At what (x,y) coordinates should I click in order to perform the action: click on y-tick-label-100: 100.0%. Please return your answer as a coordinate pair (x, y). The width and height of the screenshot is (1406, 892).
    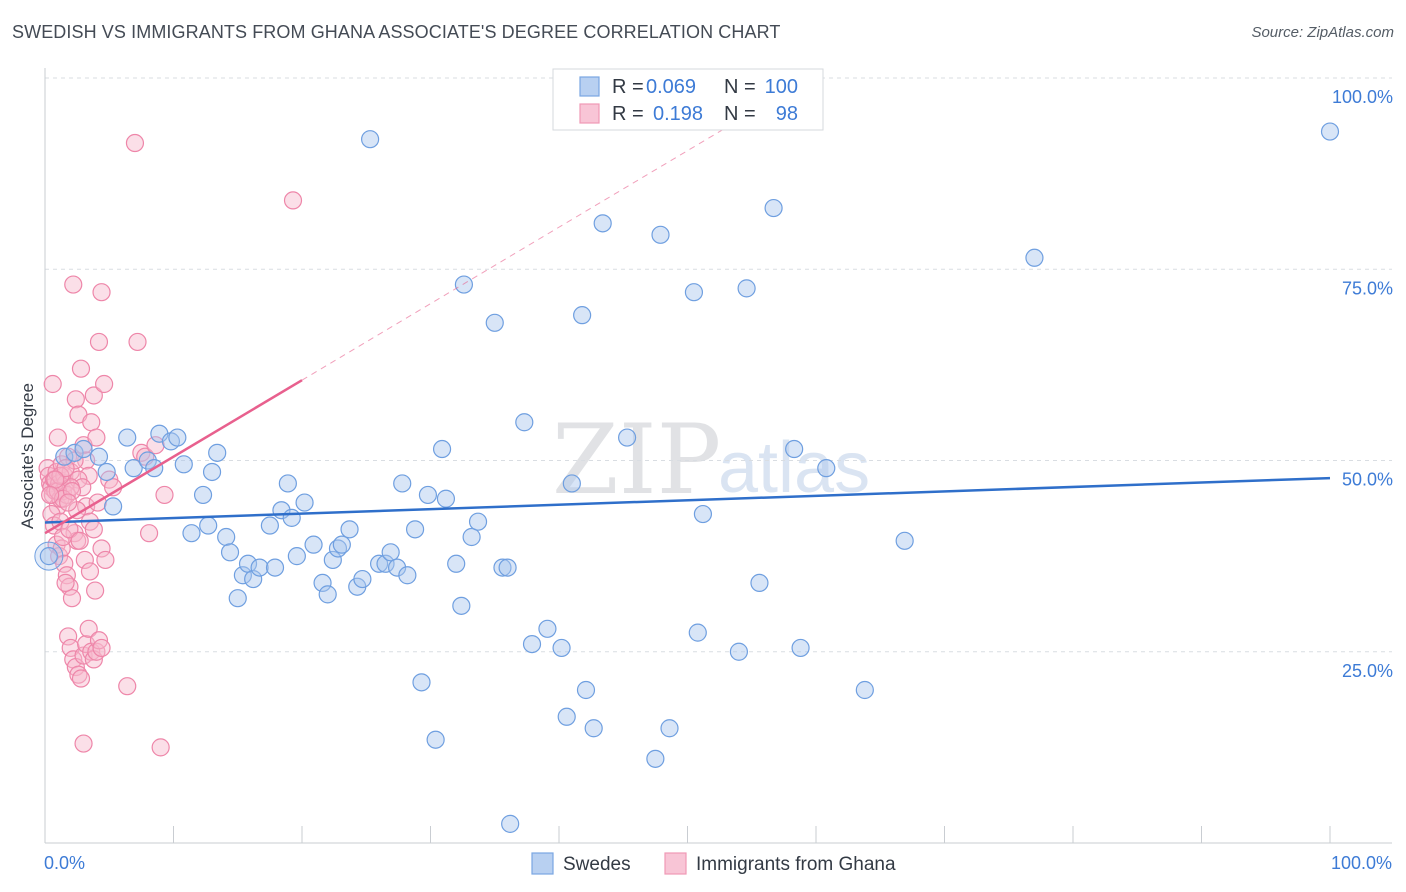
    Looking at the image, I should click on (1362, 97).